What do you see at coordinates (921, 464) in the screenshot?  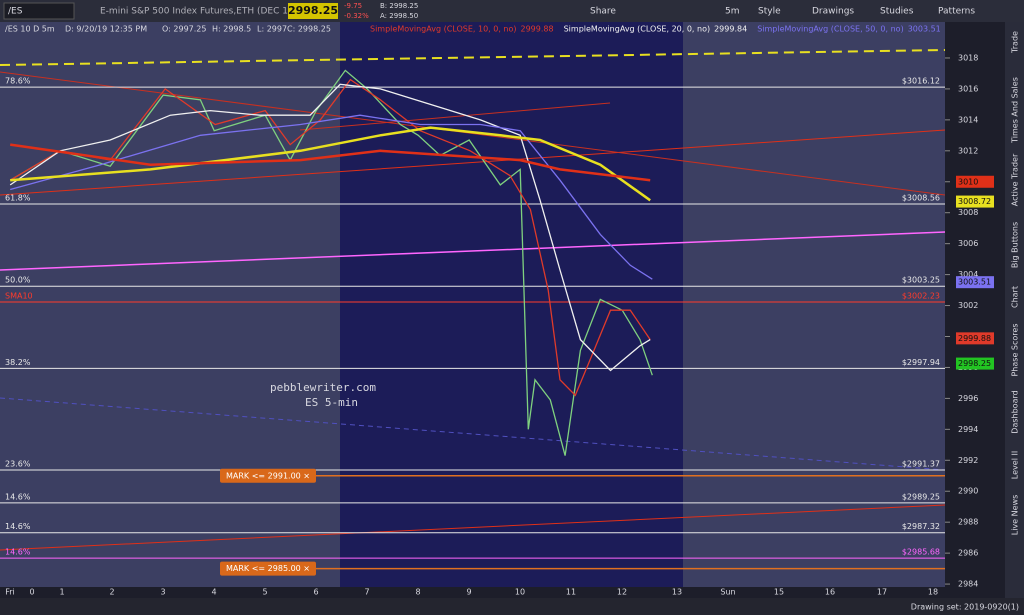 I see `level-price: $2991.37` at bounding box center [921, 464].